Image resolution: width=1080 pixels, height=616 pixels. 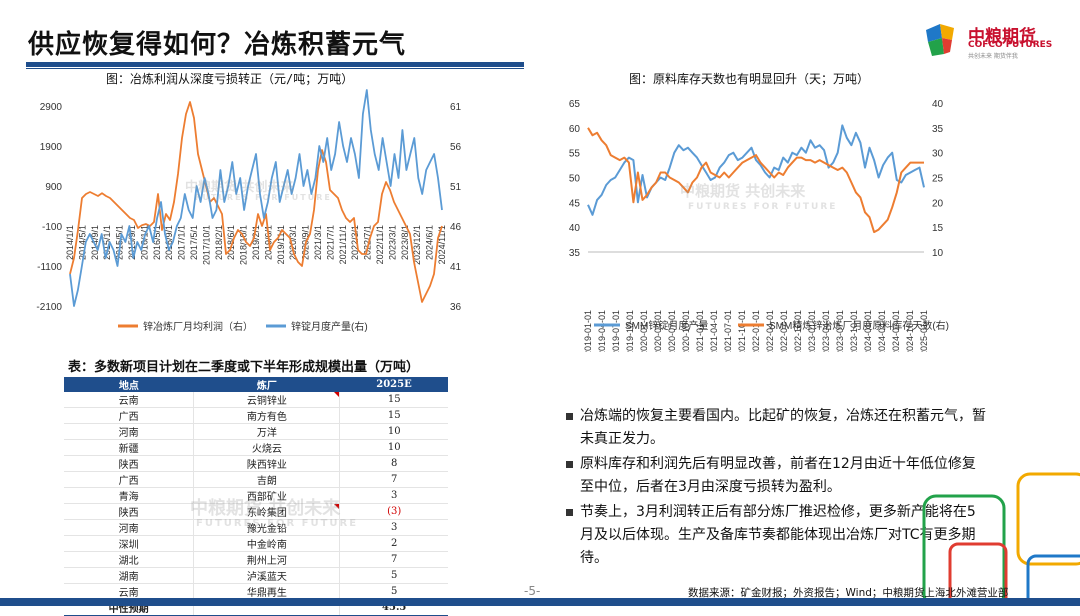 What do you see at coordinates (938, 179) in the screenshot?
I see `y-right-tick-label: 25` at bounding box center [938, 179].